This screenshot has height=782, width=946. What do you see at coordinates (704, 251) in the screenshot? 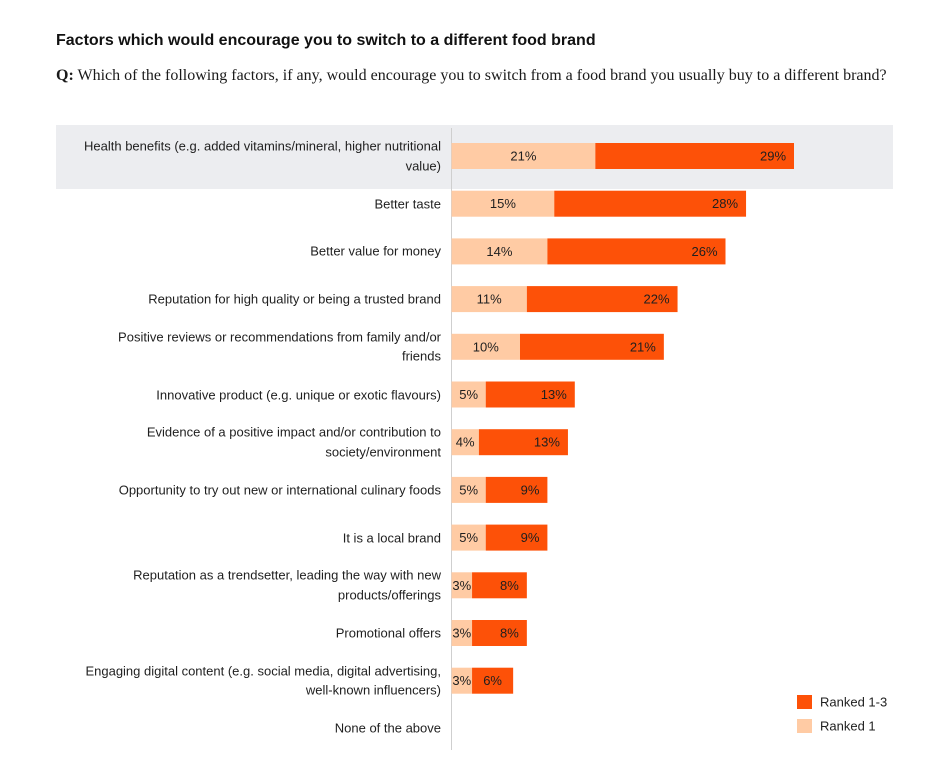
I see `value-label-ranked-1-3: 26%` at bounding box center [704, 251].